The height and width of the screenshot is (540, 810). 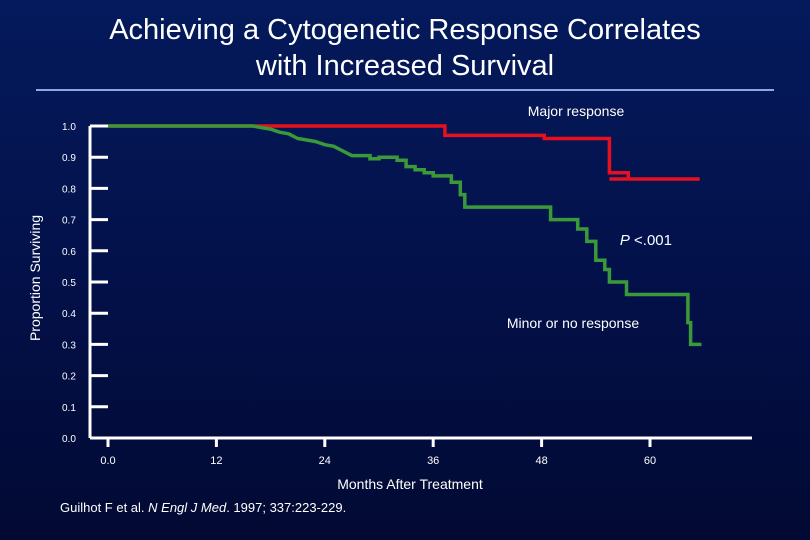 I want to click on x-tick-label: 48, so click(x=541, y=461).